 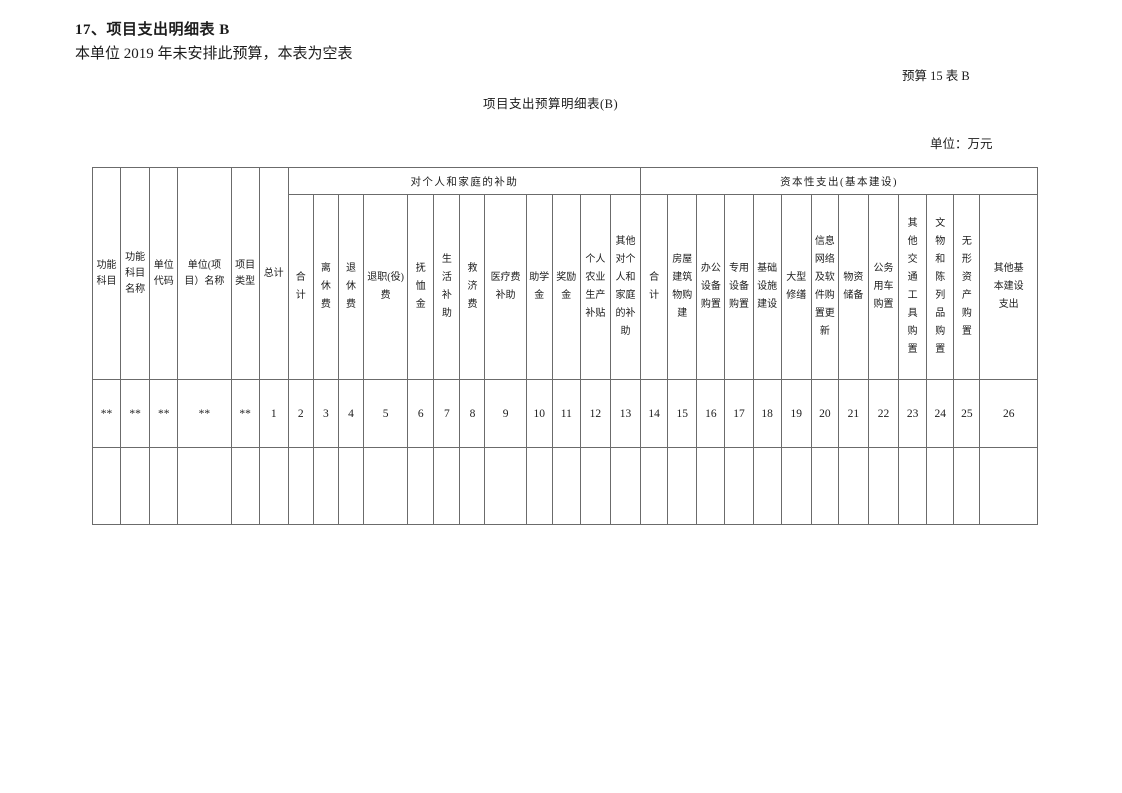 I want to click on table-cell: 15, so click(x=682, y=413).